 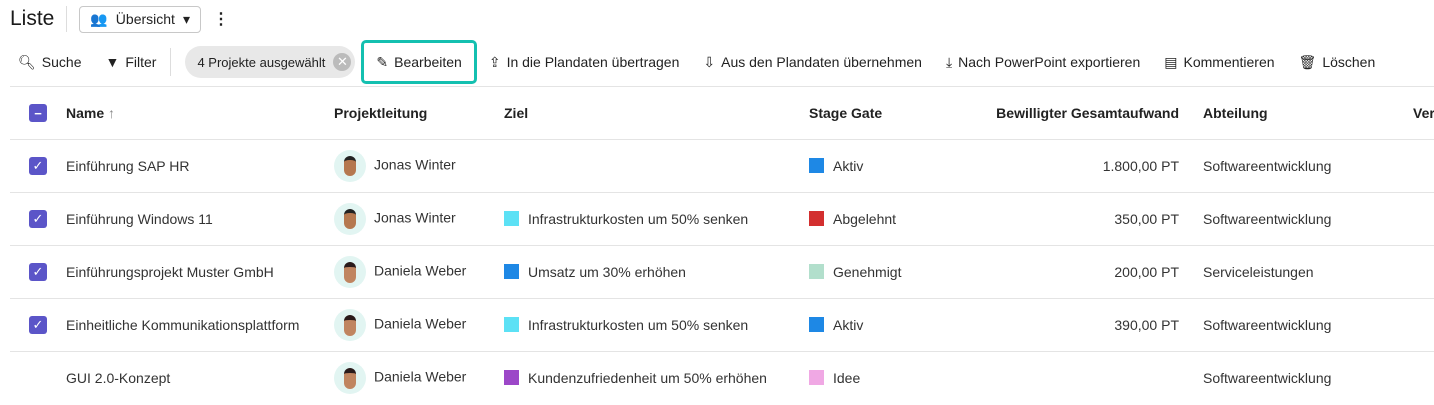 What do you see at coordinates (656, 378) in the screenshot?
I see `project-goal: Kundenzufriedenheit um 50% erhöhen` at bounding box center [656, 378].